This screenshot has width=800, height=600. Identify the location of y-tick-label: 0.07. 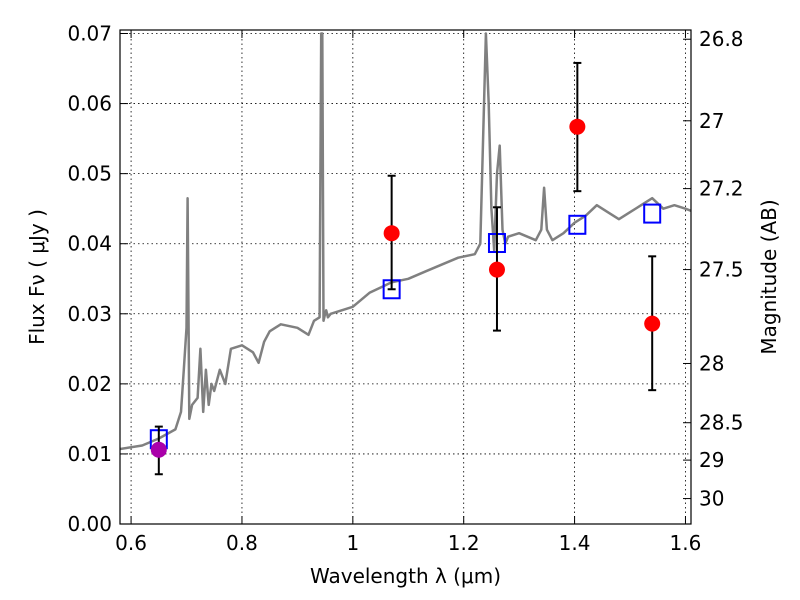
(89, 34).